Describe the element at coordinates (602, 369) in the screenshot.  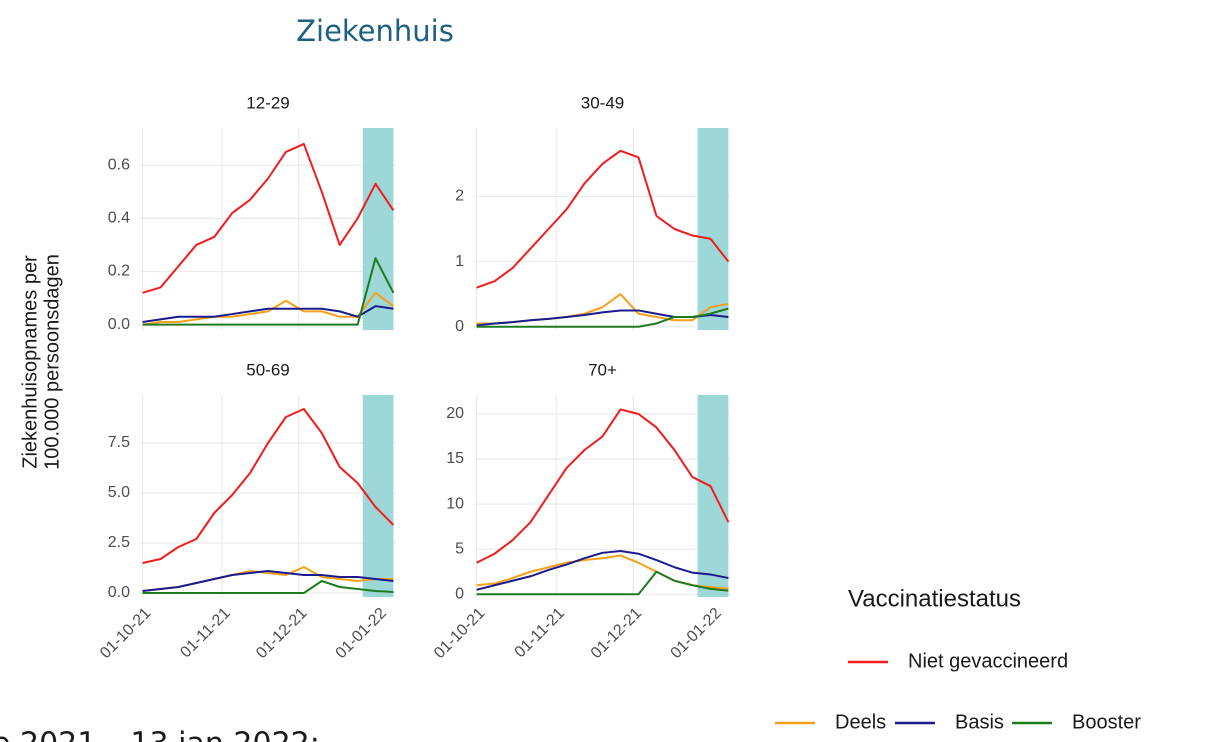
I see `panel-title: 70+` at that location.